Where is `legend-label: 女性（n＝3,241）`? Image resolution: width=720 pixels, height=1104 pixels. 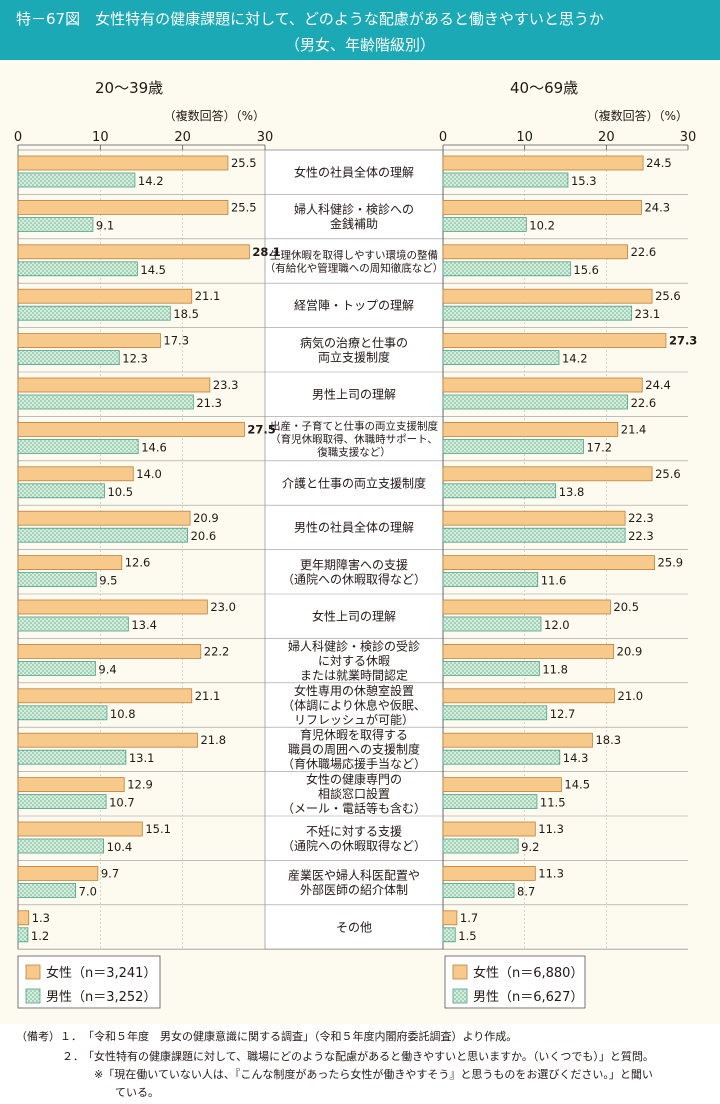 legend-label: 女性（n＝3,241） is located at coordinates (101, 973).